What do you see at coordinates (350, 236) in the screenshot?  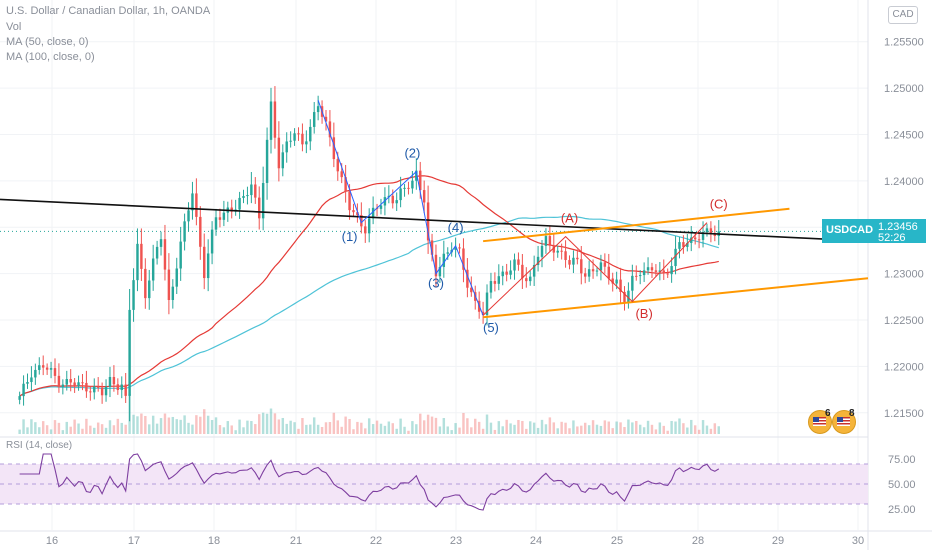 I see `wave-label: (1)` at bounding box center [350, 236].